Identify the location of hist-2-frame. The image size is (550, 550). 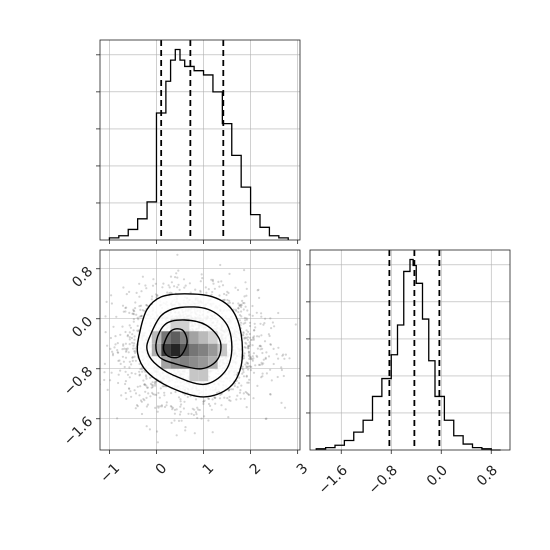
(410, 350).